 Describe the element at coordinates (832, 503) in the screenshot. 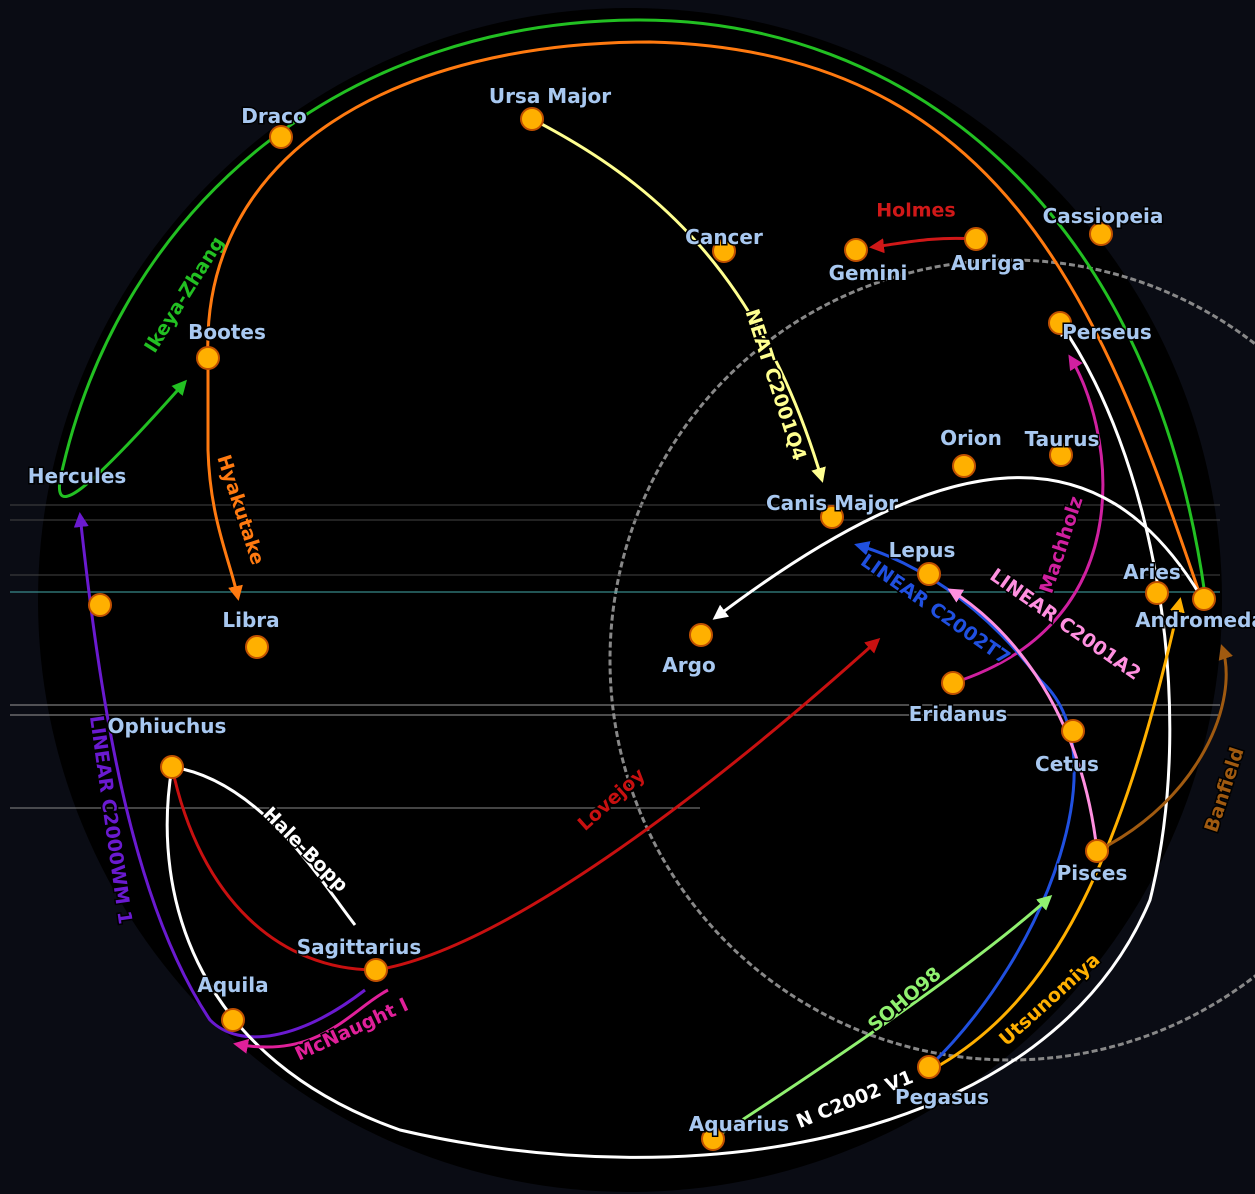

I see `constellation-label: Canis Major` at that location.